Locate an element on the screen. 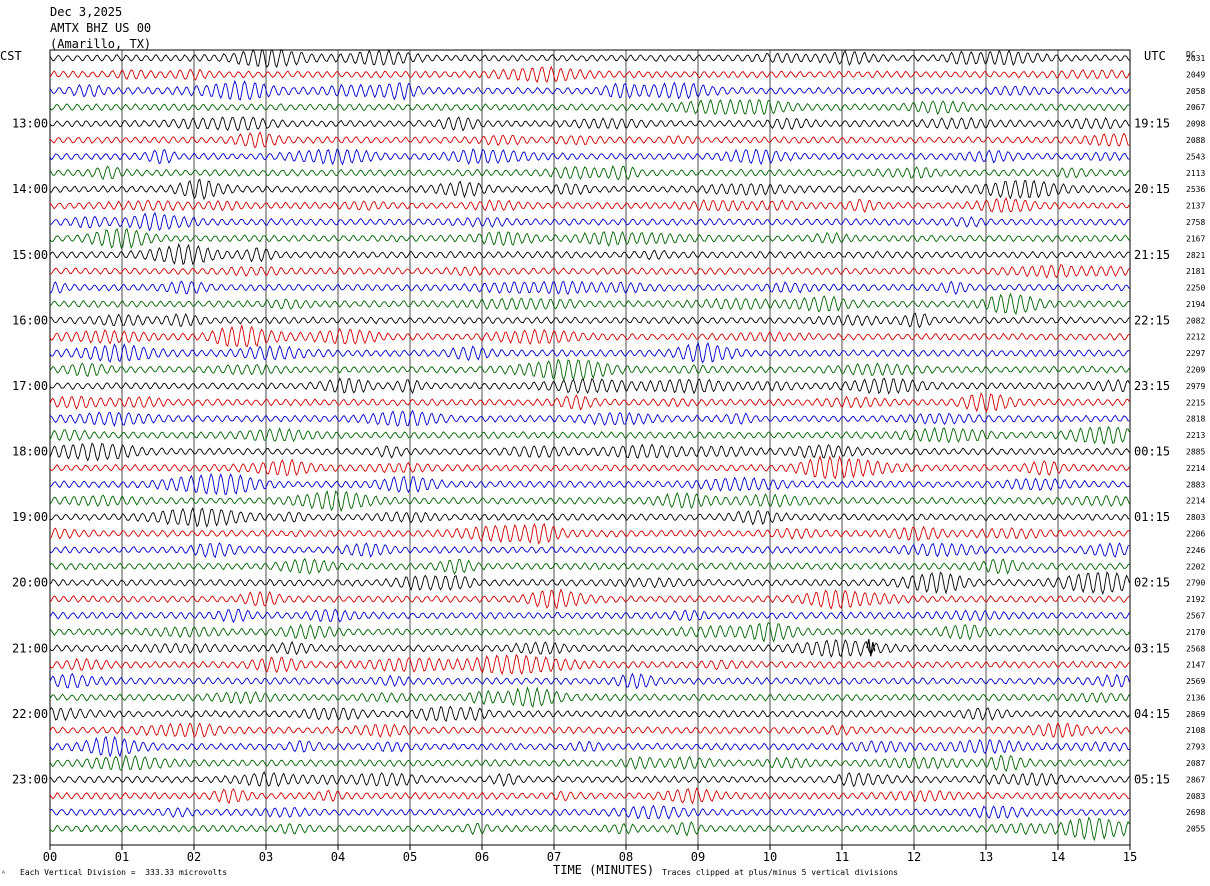  dc-offset-label: 2137 is located at coordinates (1195, 206).